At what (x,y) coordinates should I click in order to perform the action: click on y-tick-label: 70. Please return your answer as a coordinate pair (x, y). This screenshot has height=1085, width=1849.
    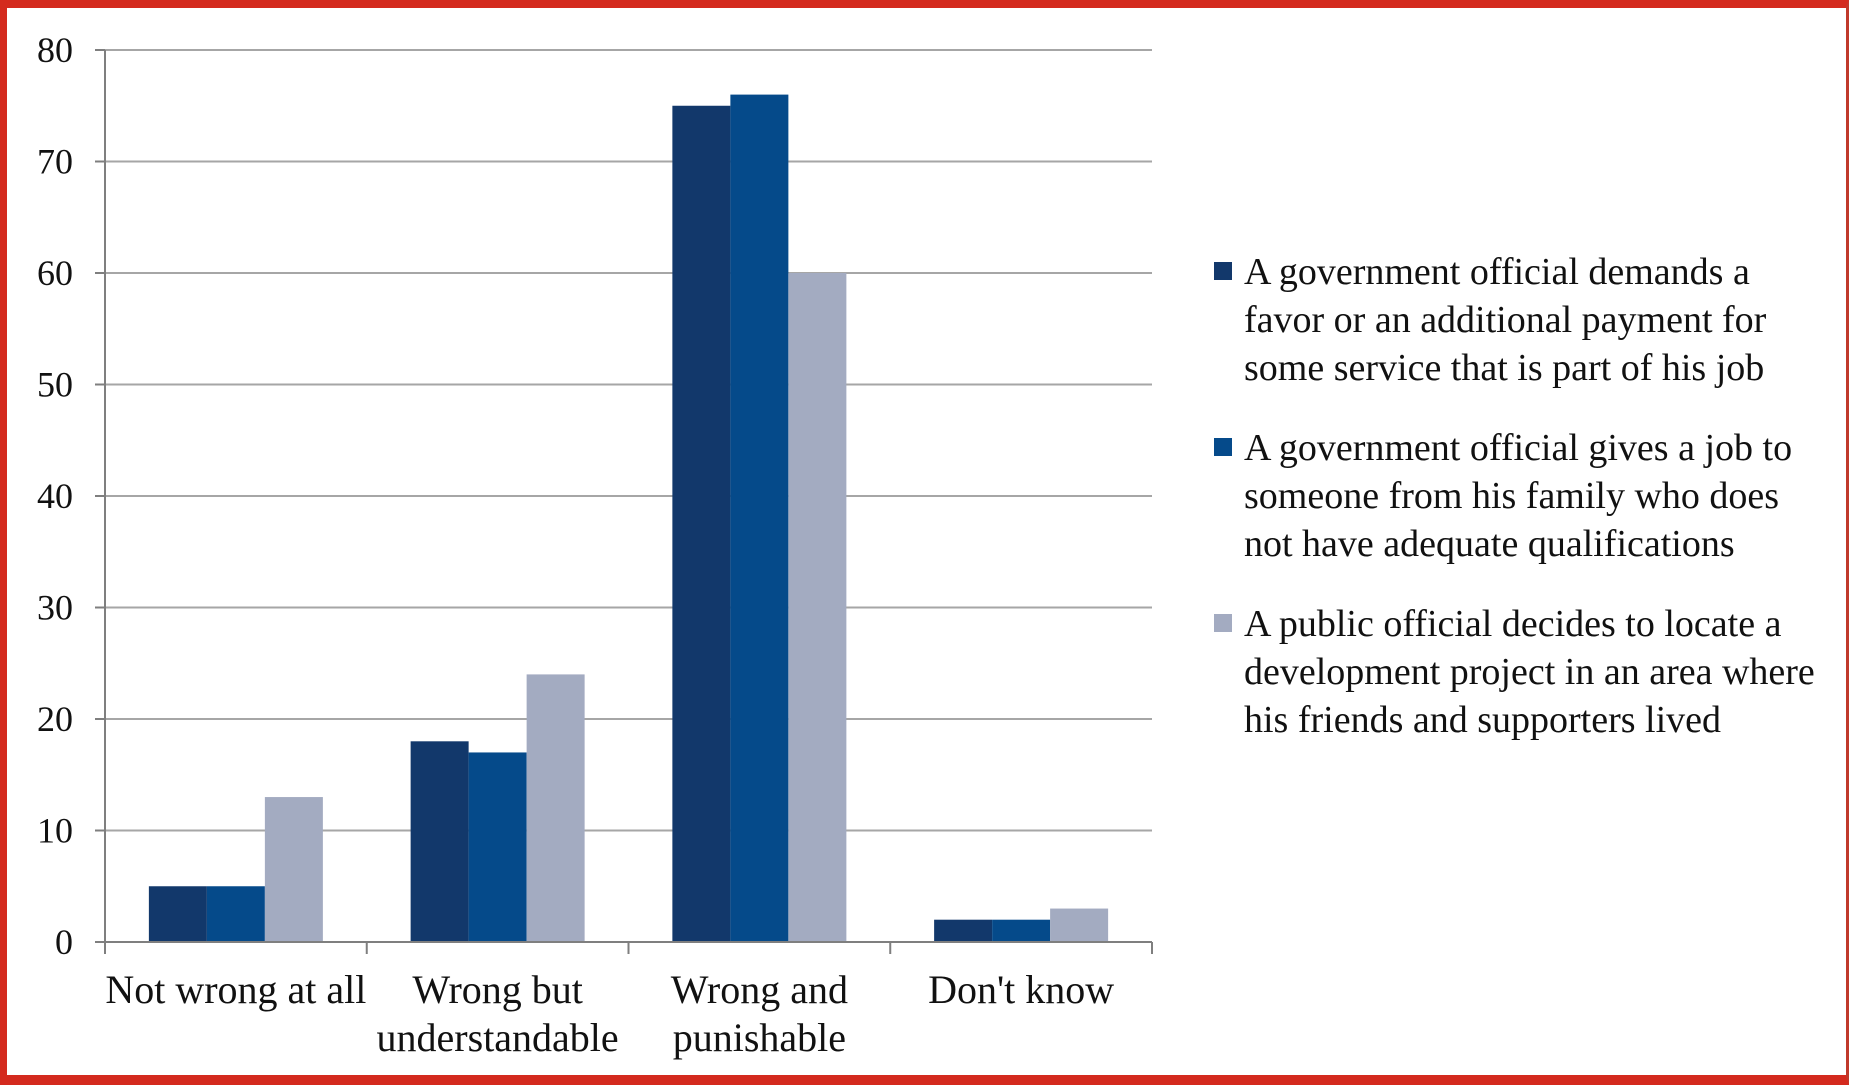
    Looking at the image, I should click on (55, 162).